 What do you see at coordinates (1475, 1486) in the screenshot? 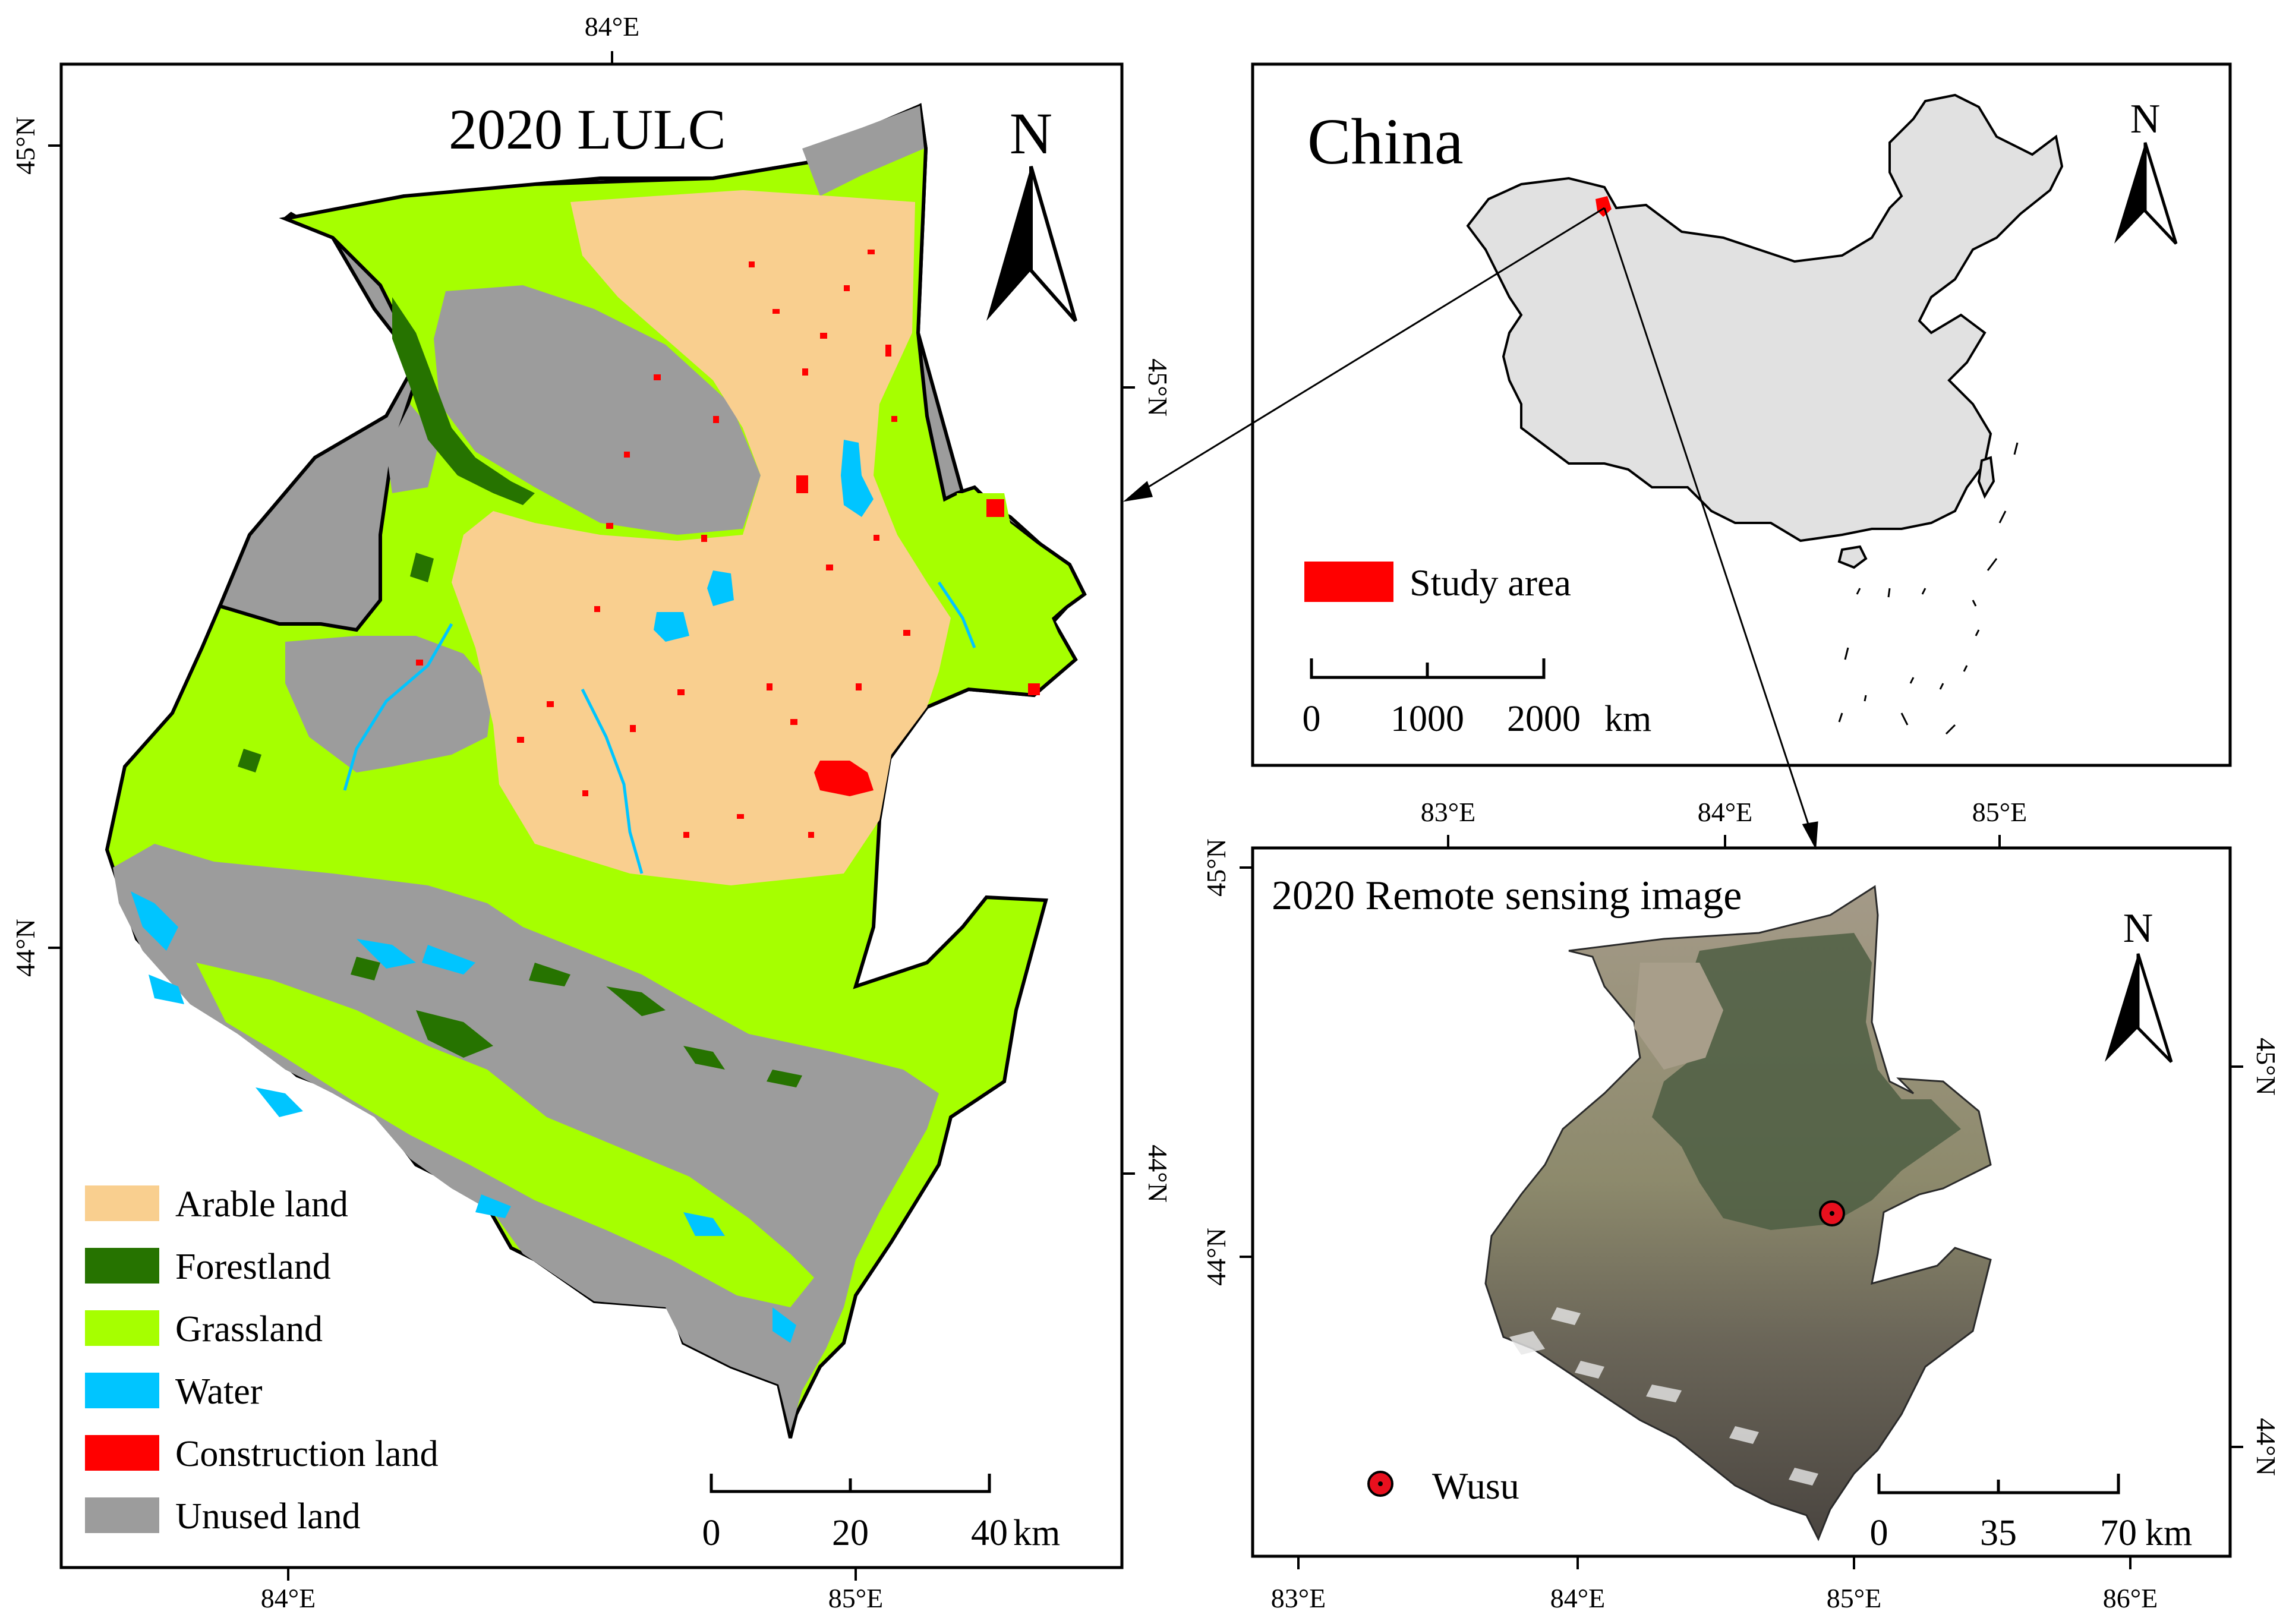
I see `wusu-legend-label: Wusu` at bounding box center [1475, 1486].